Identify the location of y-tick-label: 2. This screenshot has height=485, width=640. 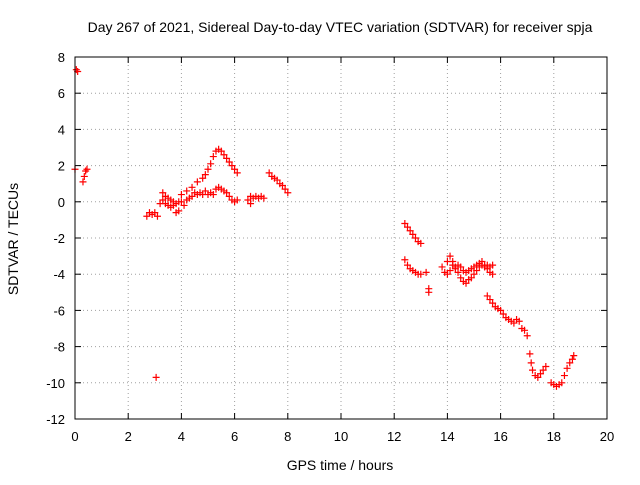
(61, 166).